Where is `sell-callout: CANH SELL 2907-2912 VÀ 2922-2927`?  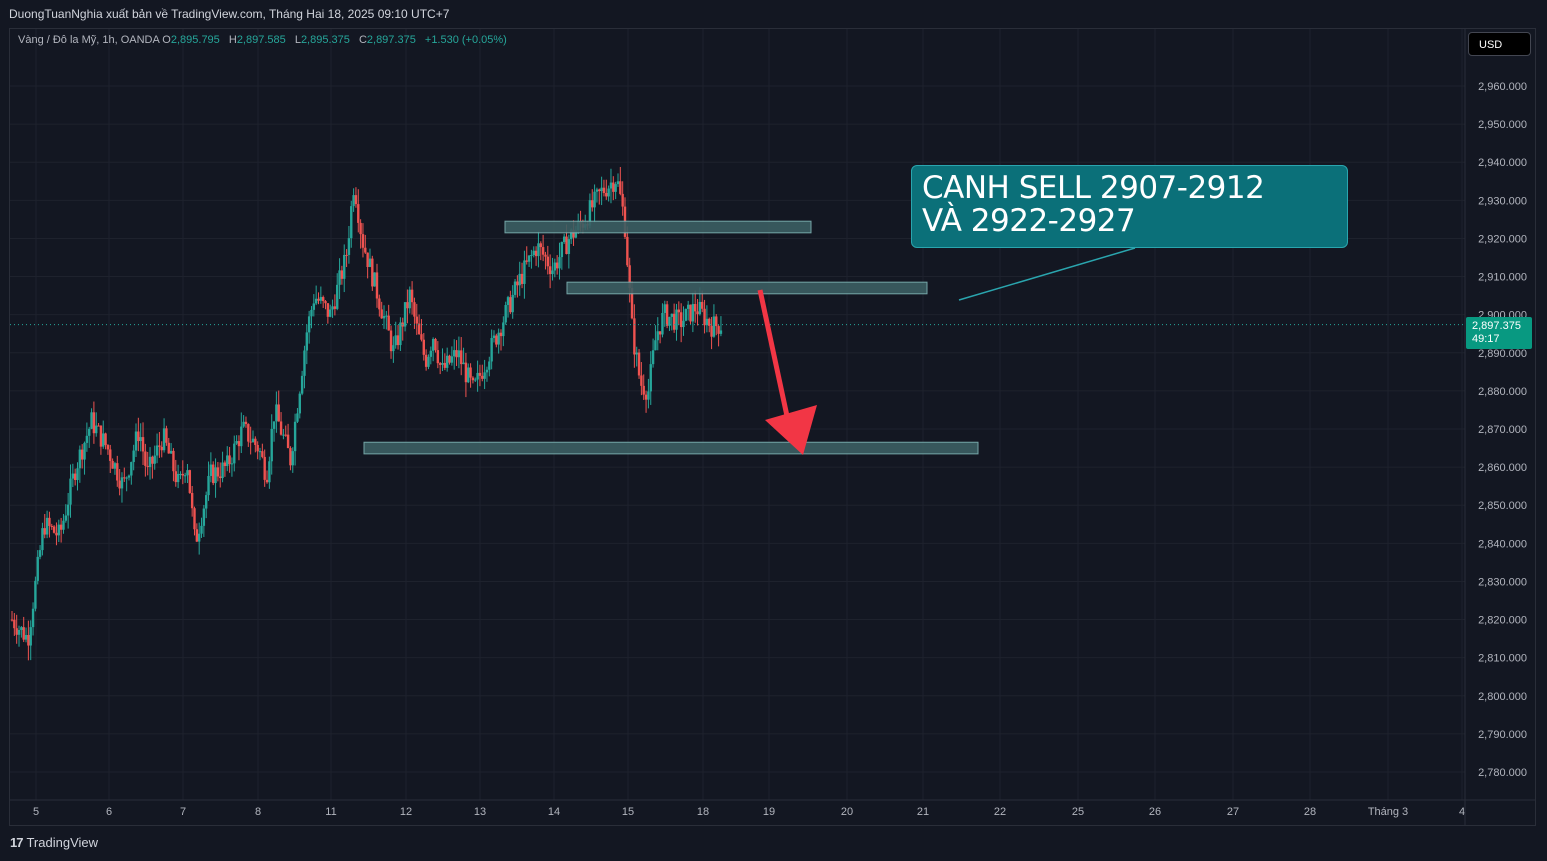 sell-callout: CANH SELL 2907-2912 VÀ 2922-2927 is located at coordinates (1129, 206).